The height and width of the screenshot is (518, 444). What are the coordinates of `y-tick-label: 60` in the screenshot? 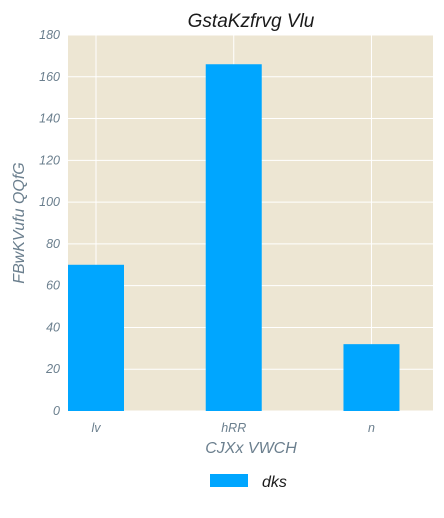 It's located at (53, 286).